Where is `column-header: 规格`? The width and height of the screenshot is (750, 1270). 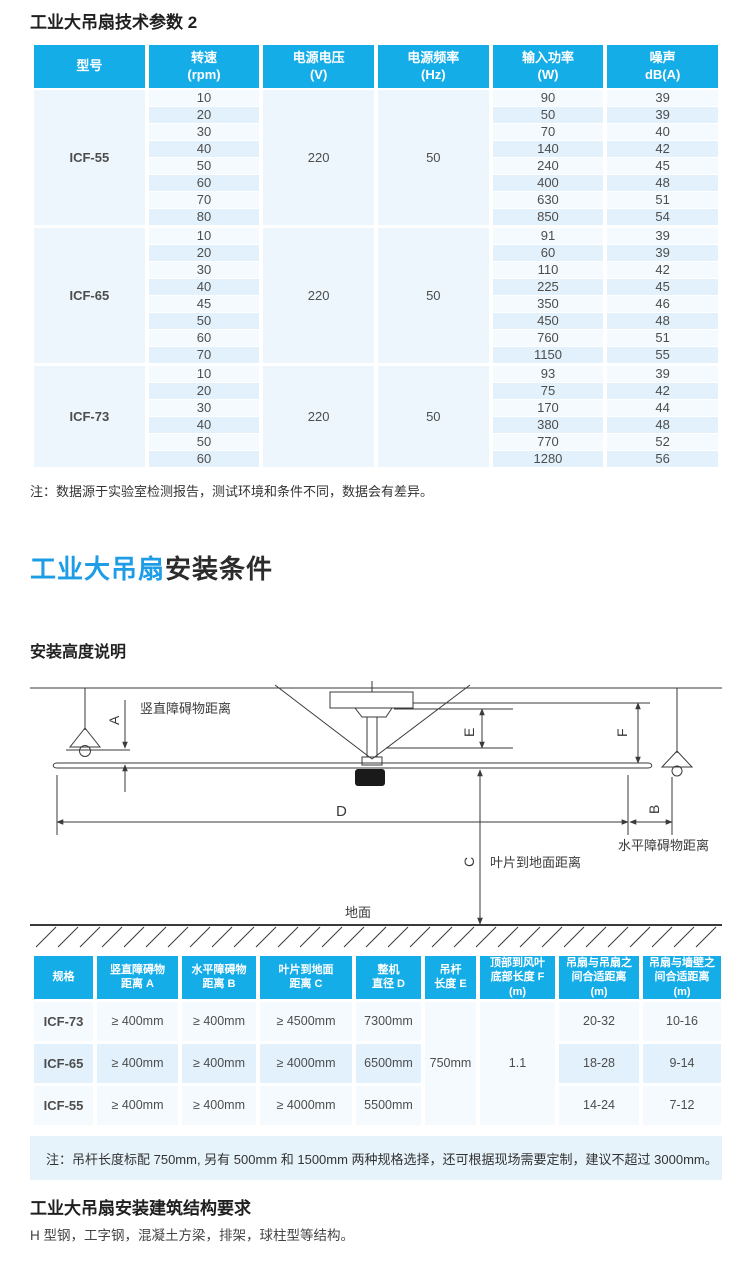 column-header: 规格 is located at coordinates (63, 977).